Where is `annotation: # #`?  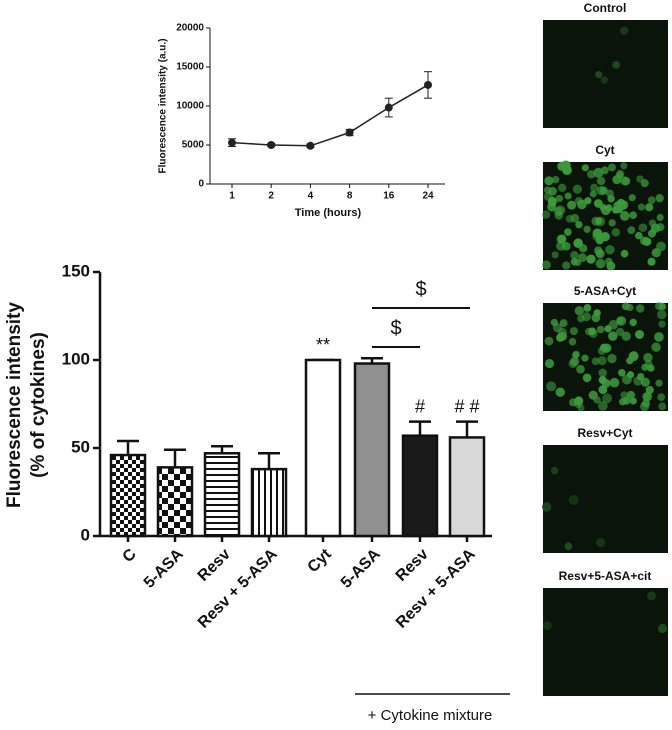 annotation: # # is located at coordinates (466, 406).